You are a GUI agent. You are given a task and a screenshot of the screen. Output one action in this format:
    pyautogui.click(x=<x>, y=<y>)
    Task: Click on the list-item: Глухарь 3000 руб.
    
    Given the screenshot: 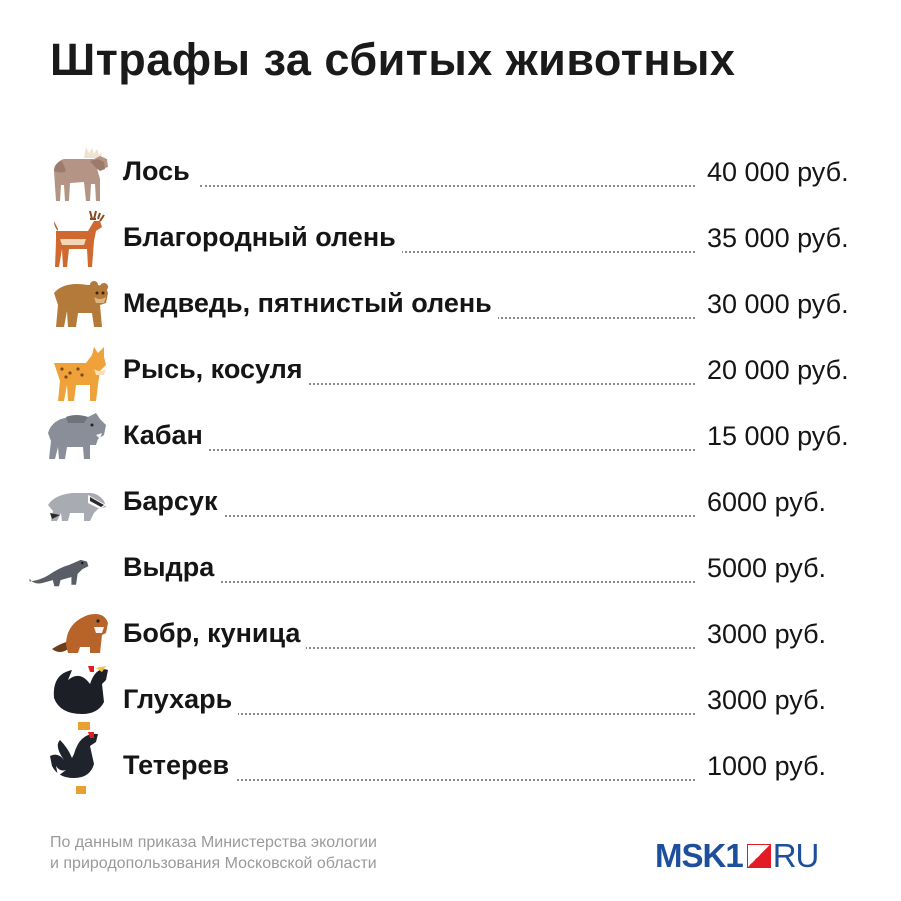 What is the action you would take?
    pyautogui.click(x=450, y=700)
    